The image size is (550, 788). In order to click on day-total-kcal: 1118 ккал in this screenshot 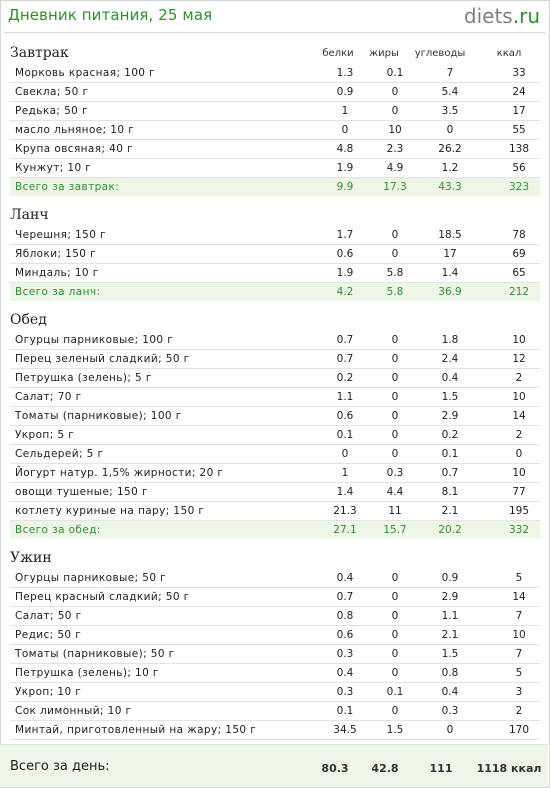, I will do `click(509, 768)`.